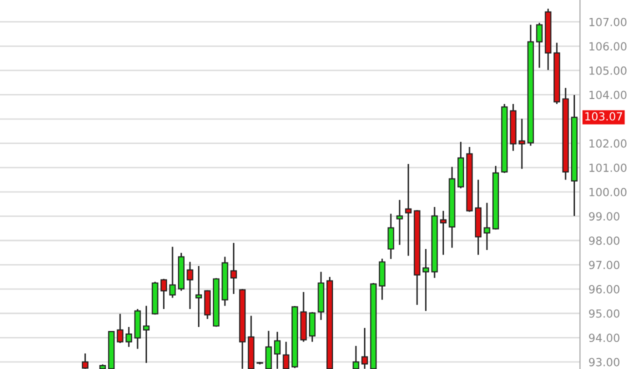 The width and height of the screenshot is (637, 369). What do you see at coordinates (603, 116) in the screenshot?
I see `annotation: 103.07` at bounding box center [603, 116].